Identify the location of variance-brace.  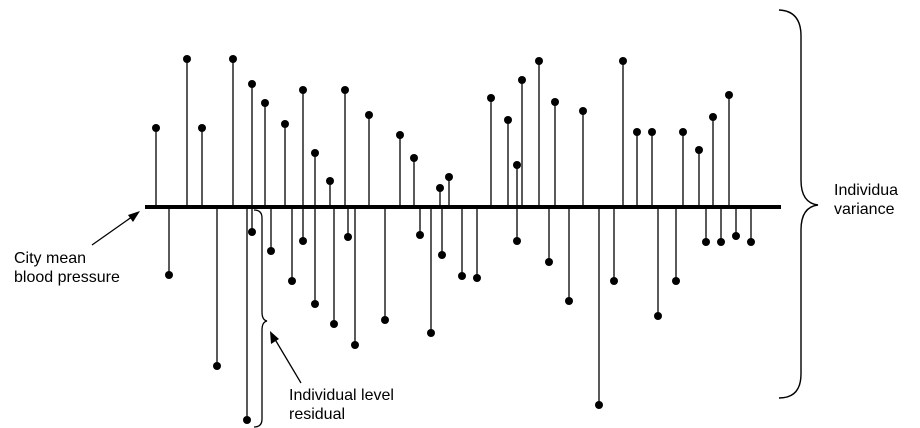
(798, 204).